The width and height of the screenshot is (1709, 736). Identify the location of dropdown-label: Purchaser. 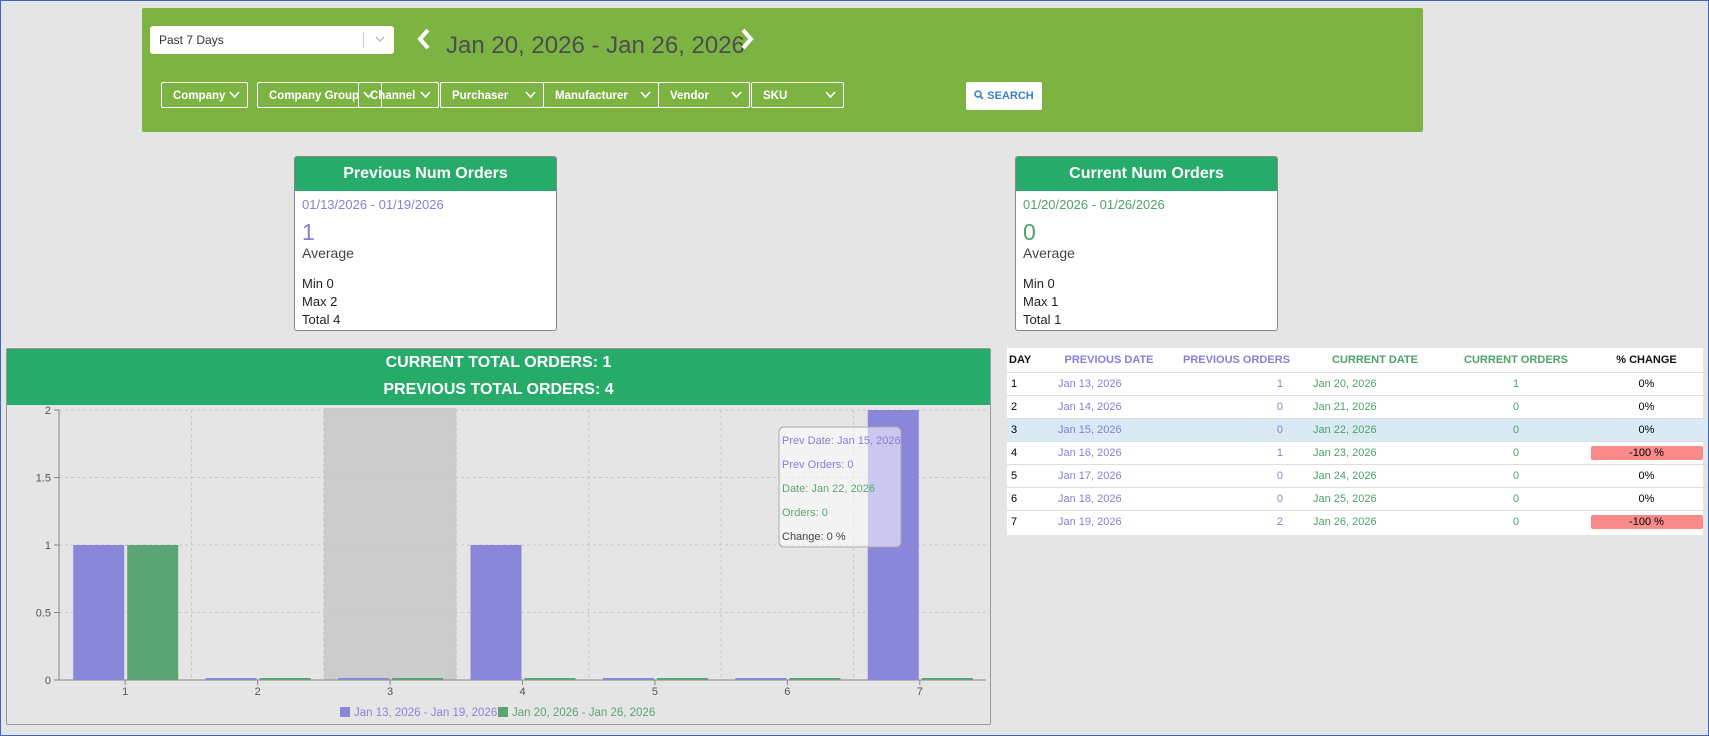
(480, 96).